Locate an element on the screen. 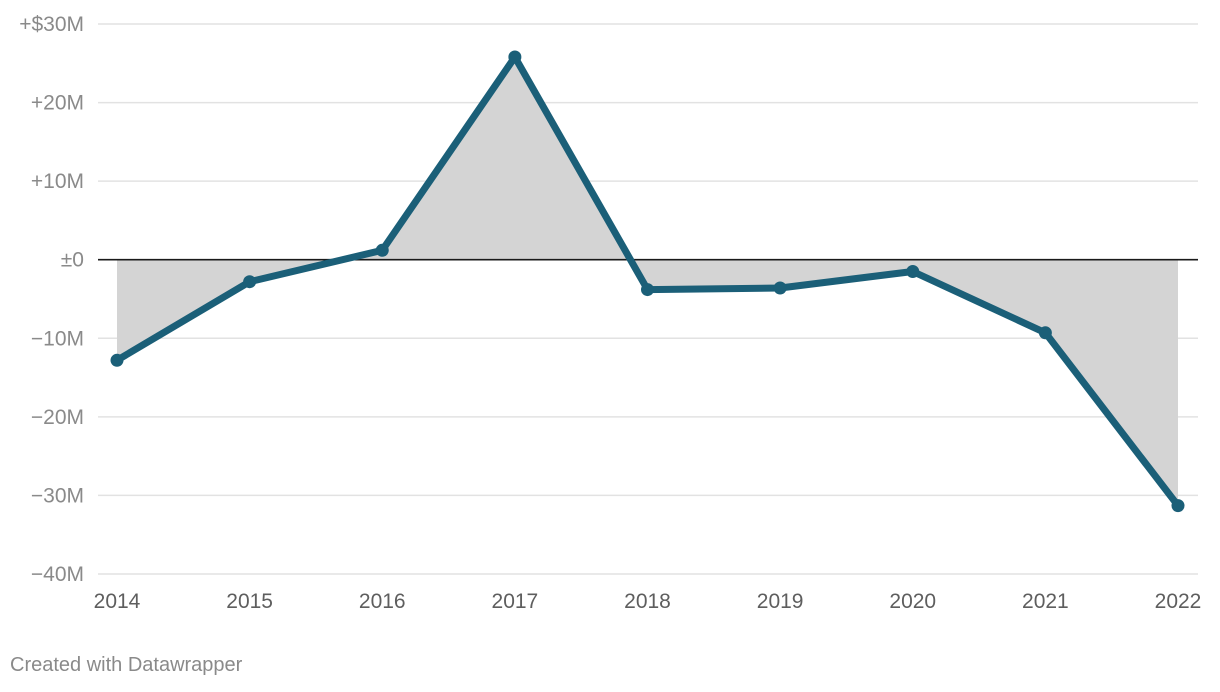 The image size is (1220, 692). x-tick-label: 2020 is located at coordinates (912, 601).